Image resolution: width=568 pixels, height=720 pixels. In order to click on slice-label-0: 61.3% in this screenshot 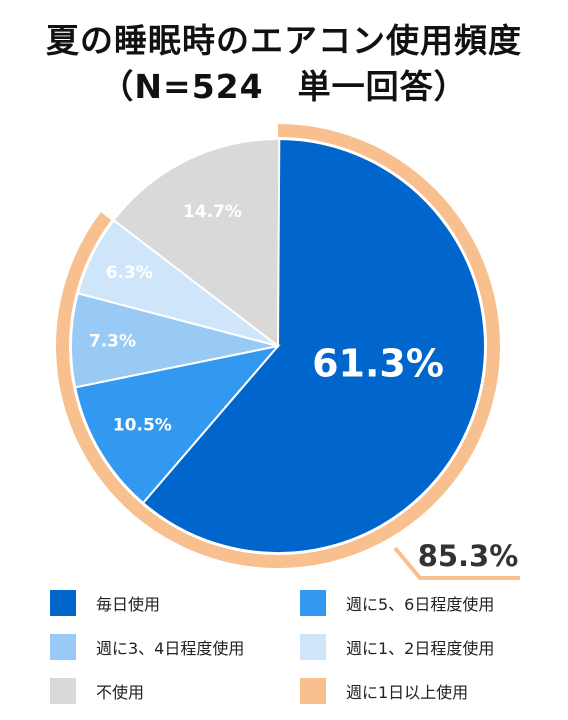, I will do `click(378, 364)`.